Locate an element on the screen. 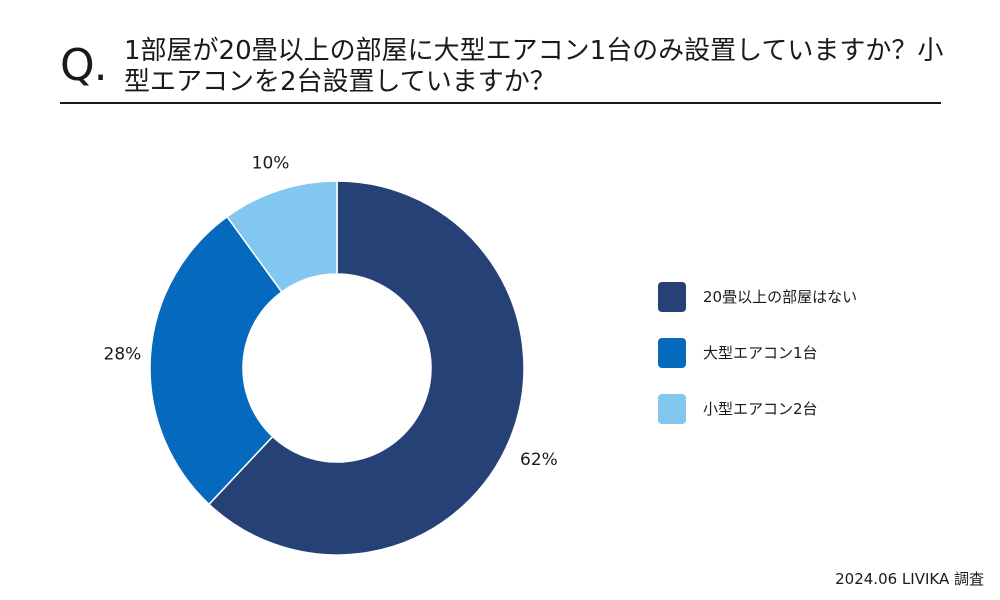  question-mark: Q. is located at coordinates (84, 65).